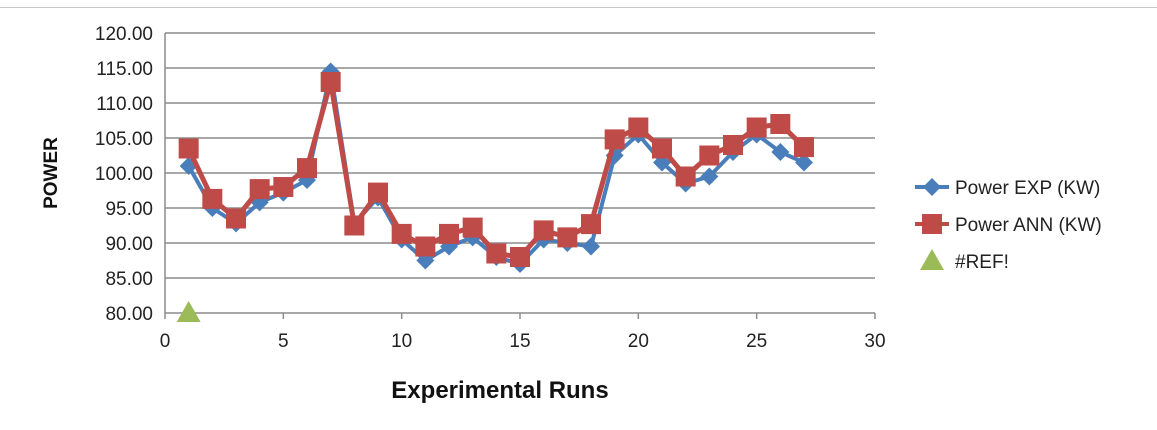  I want to click on x-axis-title: Experimental Runs, so click(499, 390).